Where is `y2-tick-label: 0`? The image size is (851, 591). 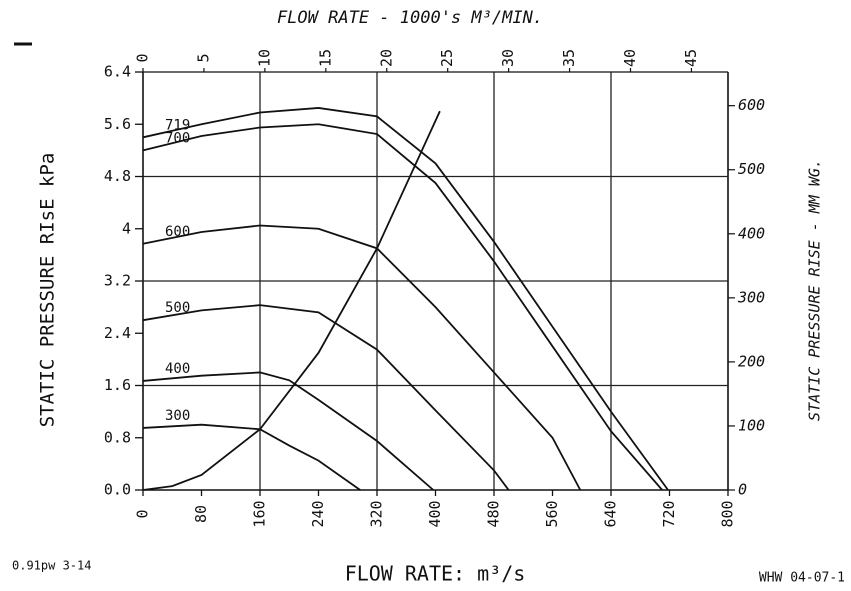
y2-tick-label: 0 is located at coordinates (742, 490).